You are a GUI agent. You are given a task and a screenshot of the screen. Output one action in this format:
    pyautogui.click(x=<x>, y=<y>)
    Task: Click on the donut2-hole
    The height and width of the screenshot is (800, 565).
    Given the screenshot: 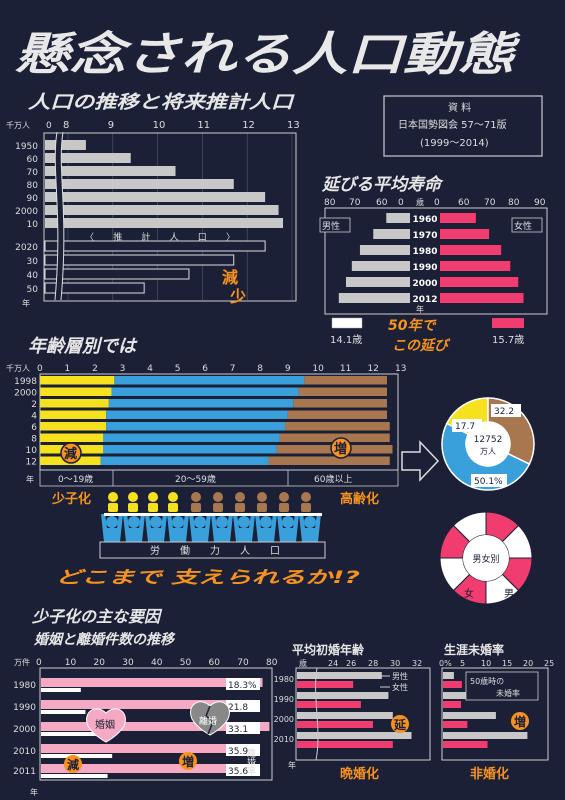 What is the action you would take?
    pyautogui.click(x=486, y=558)
    